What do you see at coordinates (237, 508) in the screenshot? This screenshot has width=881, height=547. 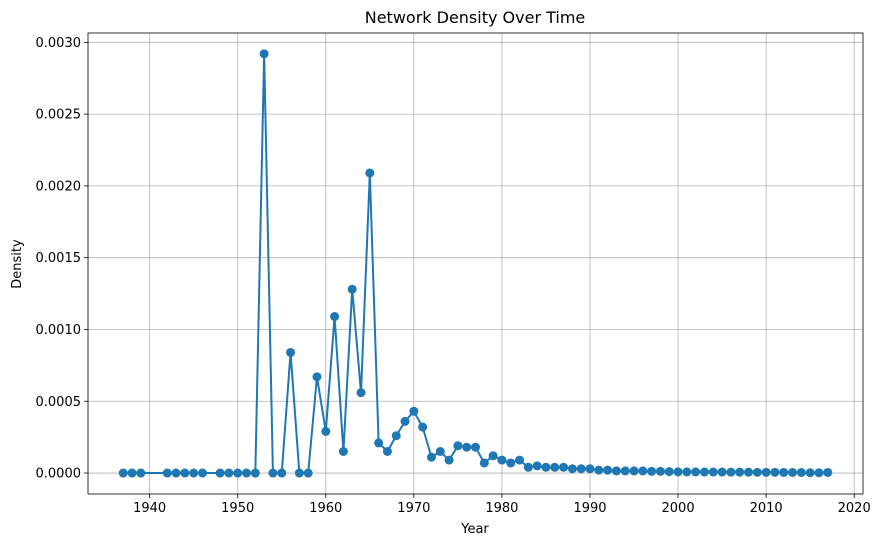 I see `x-tick-label: 1950` at bounding box center [237, 508].